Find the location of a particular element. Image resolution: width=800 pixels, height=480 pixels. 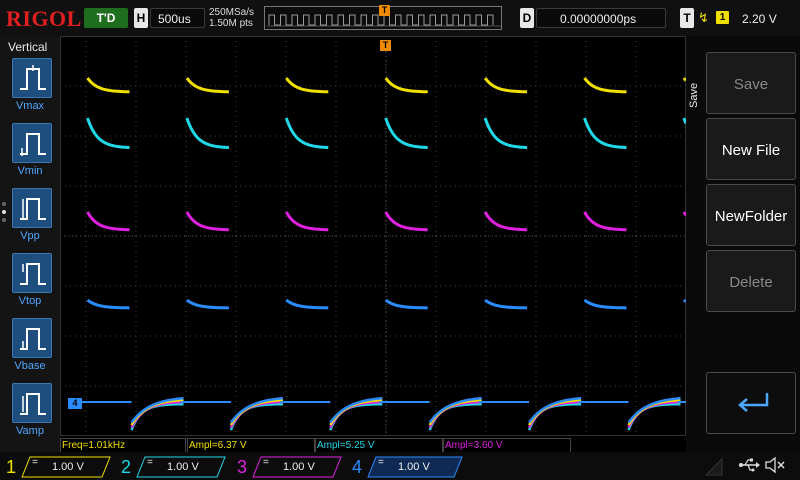

timebase-box is located at coordinates (177, 18).